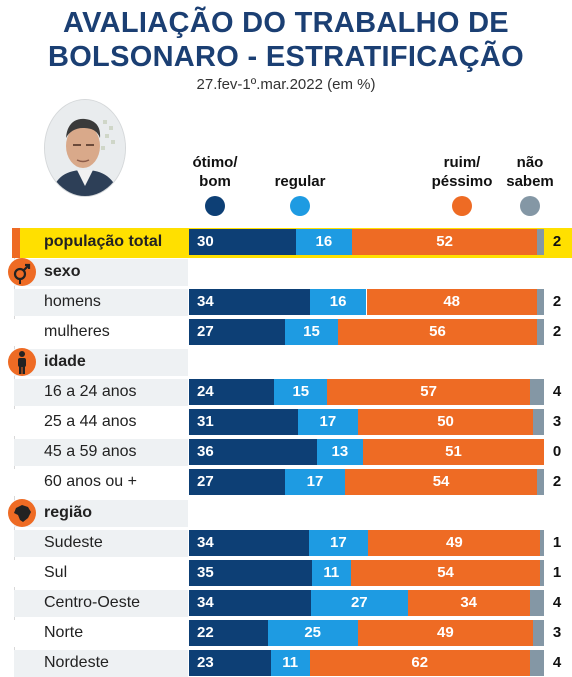 This screenshot has height=677, width=572. Describe the element at coordinates (286, 84) in the screenshot. I see `chart-subtitle: 27.fev-1º.mar.2022 (em %)` at that location.